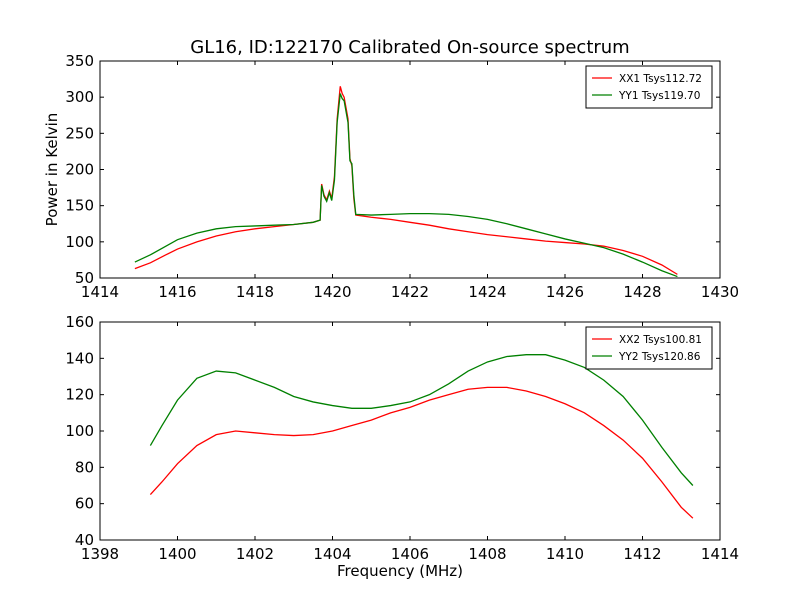  What do you see at coordinates (100, 554) in the screenshot?
I see `x-tick-label: 1398` at bounding box center [100, 554].